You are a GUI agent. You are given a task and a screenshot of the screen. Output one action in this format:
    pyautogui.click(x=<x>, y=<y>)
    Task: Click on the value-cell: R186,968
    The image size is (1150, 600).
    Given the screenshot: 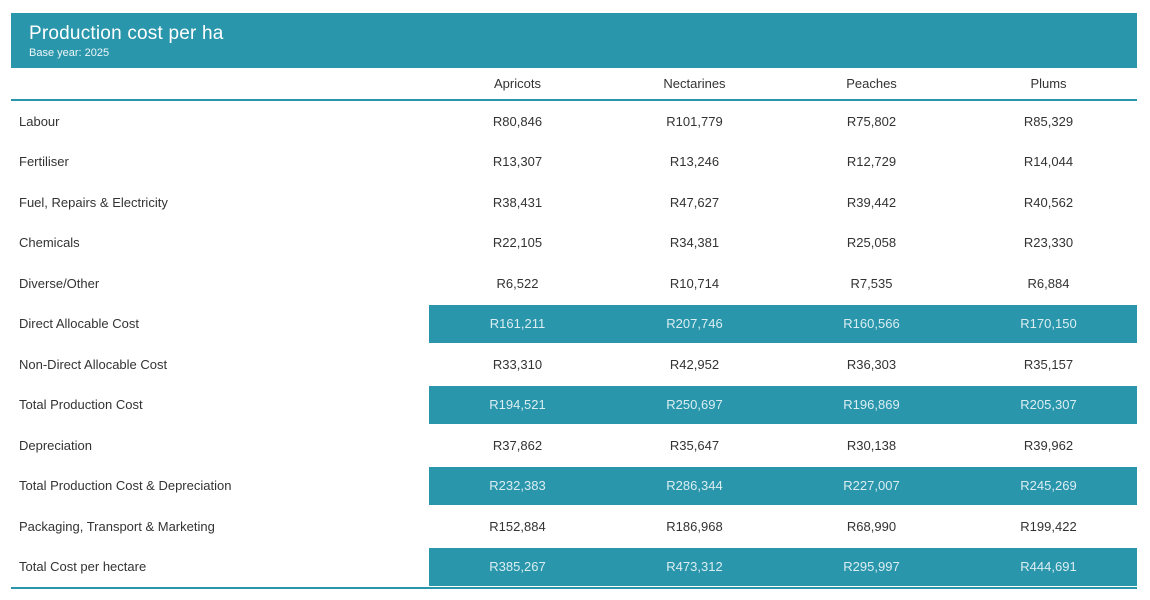 What is the action you would take?
    pyautogui.click(x=694, y=526)
    